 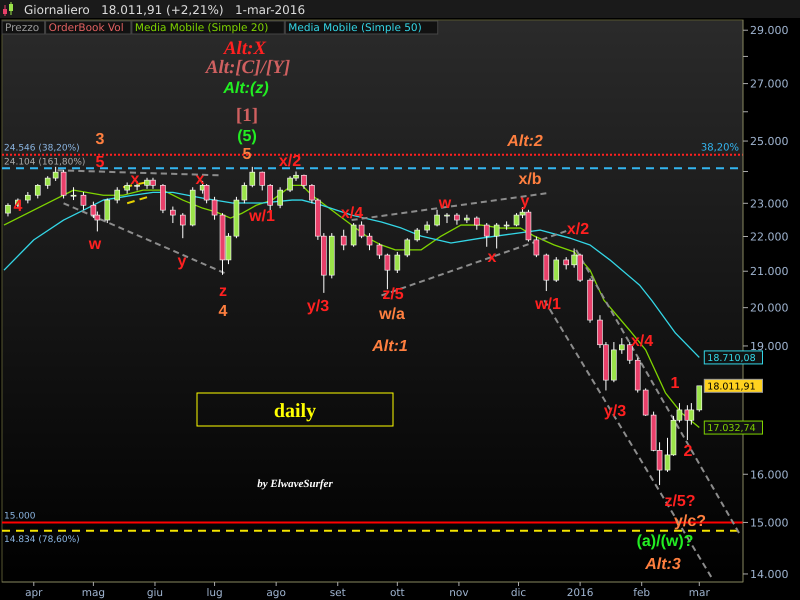 I want to click on annotation: x/2, so click(x=290, y=161).